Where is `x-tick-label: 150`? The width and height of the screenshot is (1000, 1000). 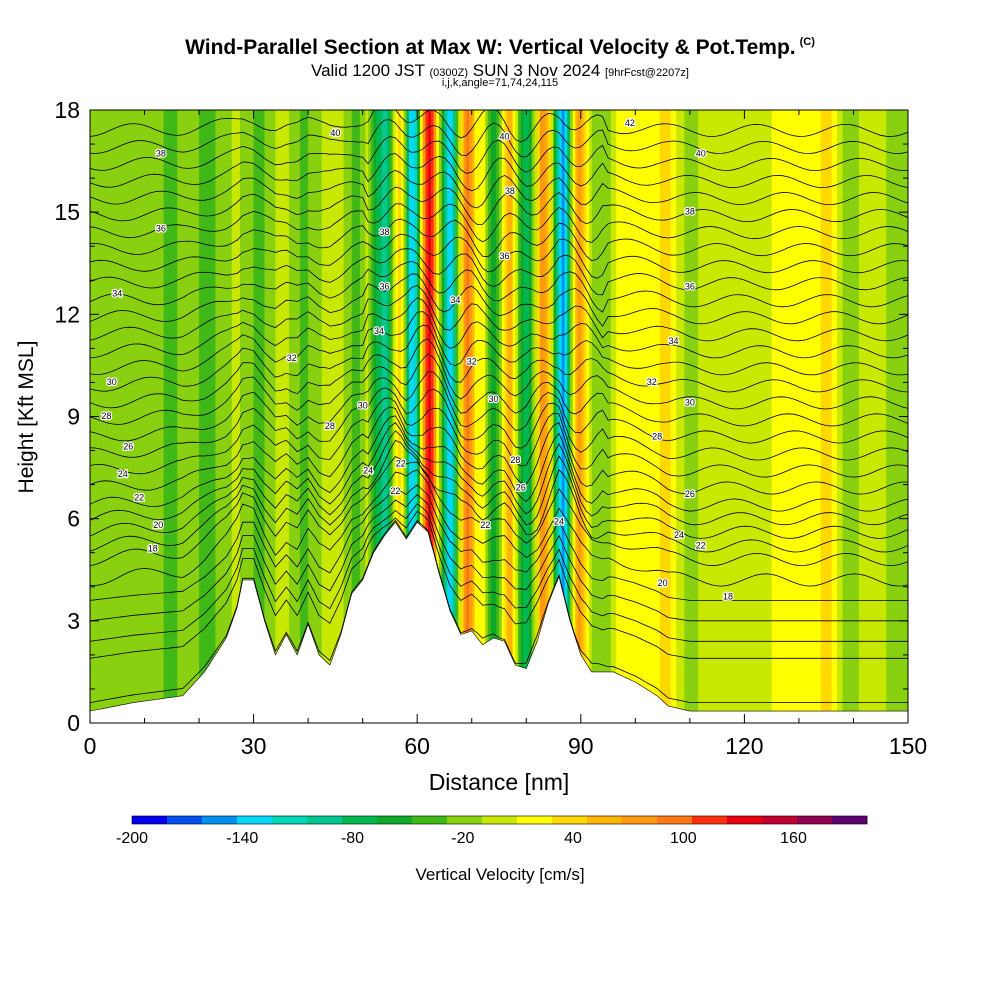 x-tick-label: 150 is located at coordinates (908, 746).